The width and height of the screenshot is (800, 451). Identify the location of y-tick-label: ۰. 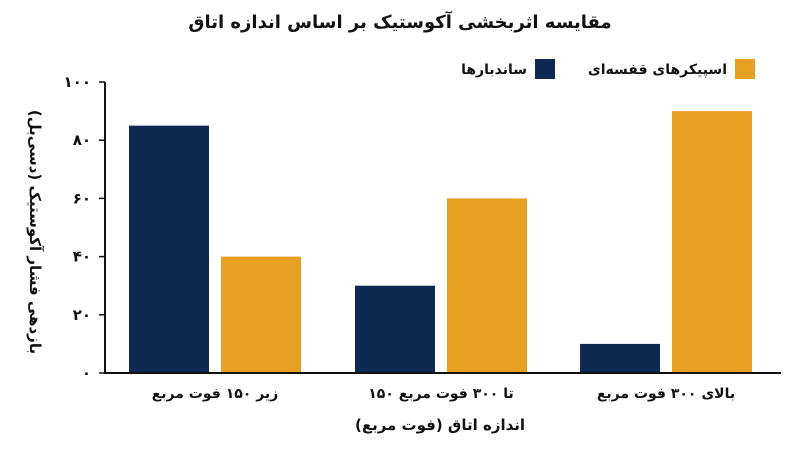
(86, 373).